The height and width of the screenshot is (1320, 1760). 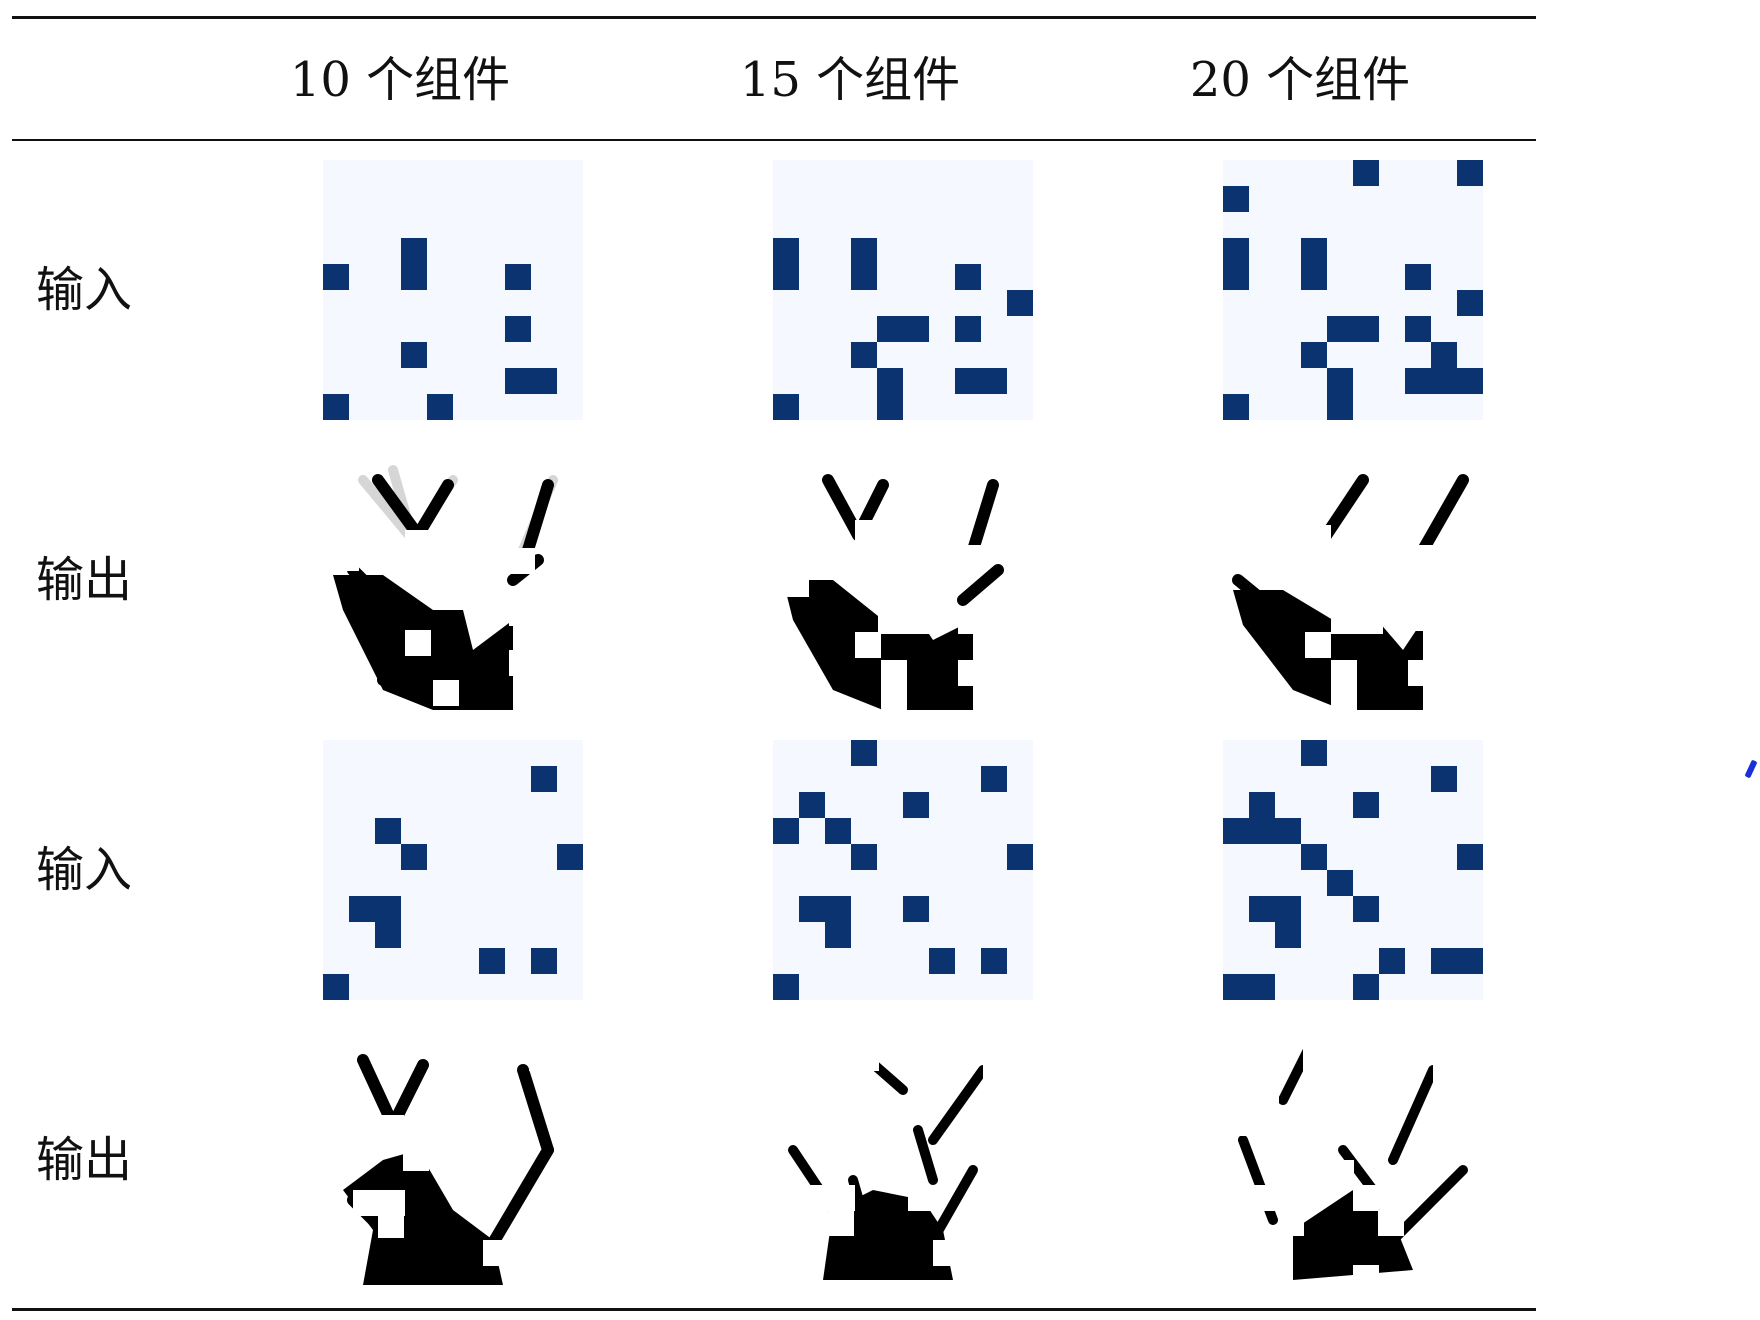 I want to click on stray-pen-mark, so click(x=1751, y=769).